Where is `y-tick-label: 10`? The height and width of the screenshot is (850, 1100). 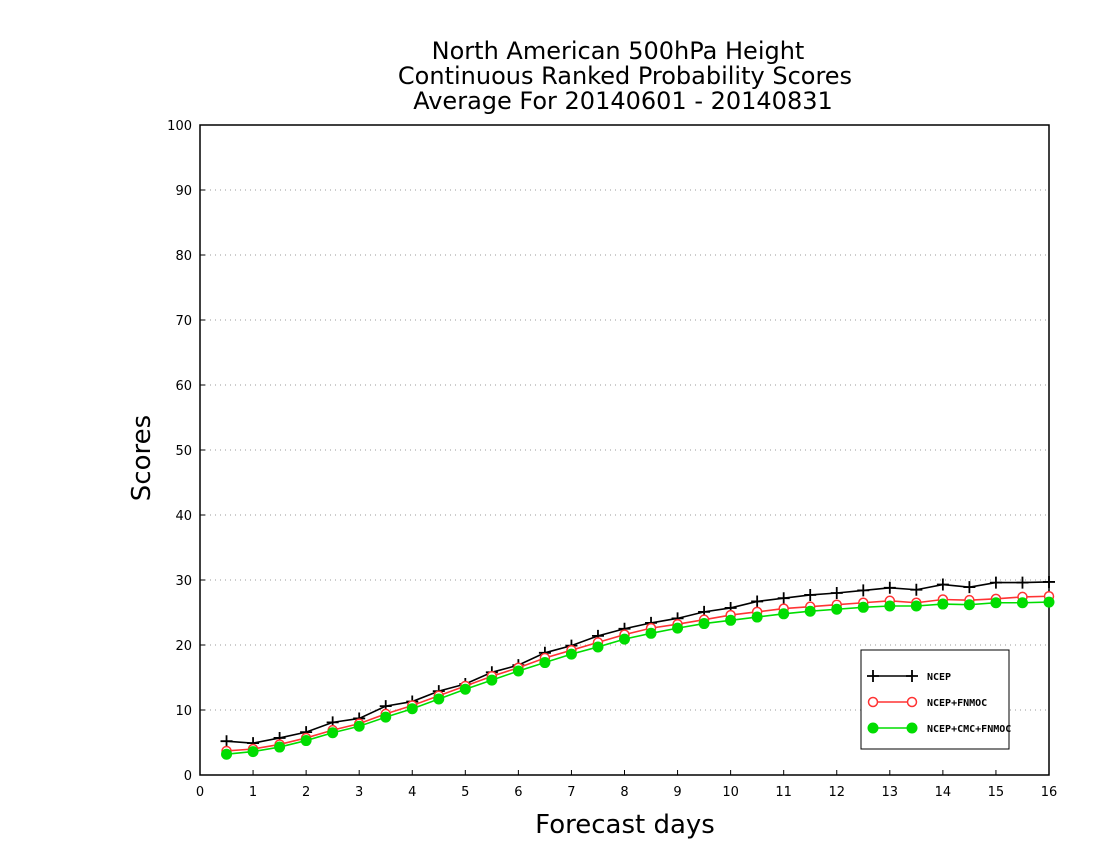
y-tick-label: 10 is located at coordinates (183, 711).